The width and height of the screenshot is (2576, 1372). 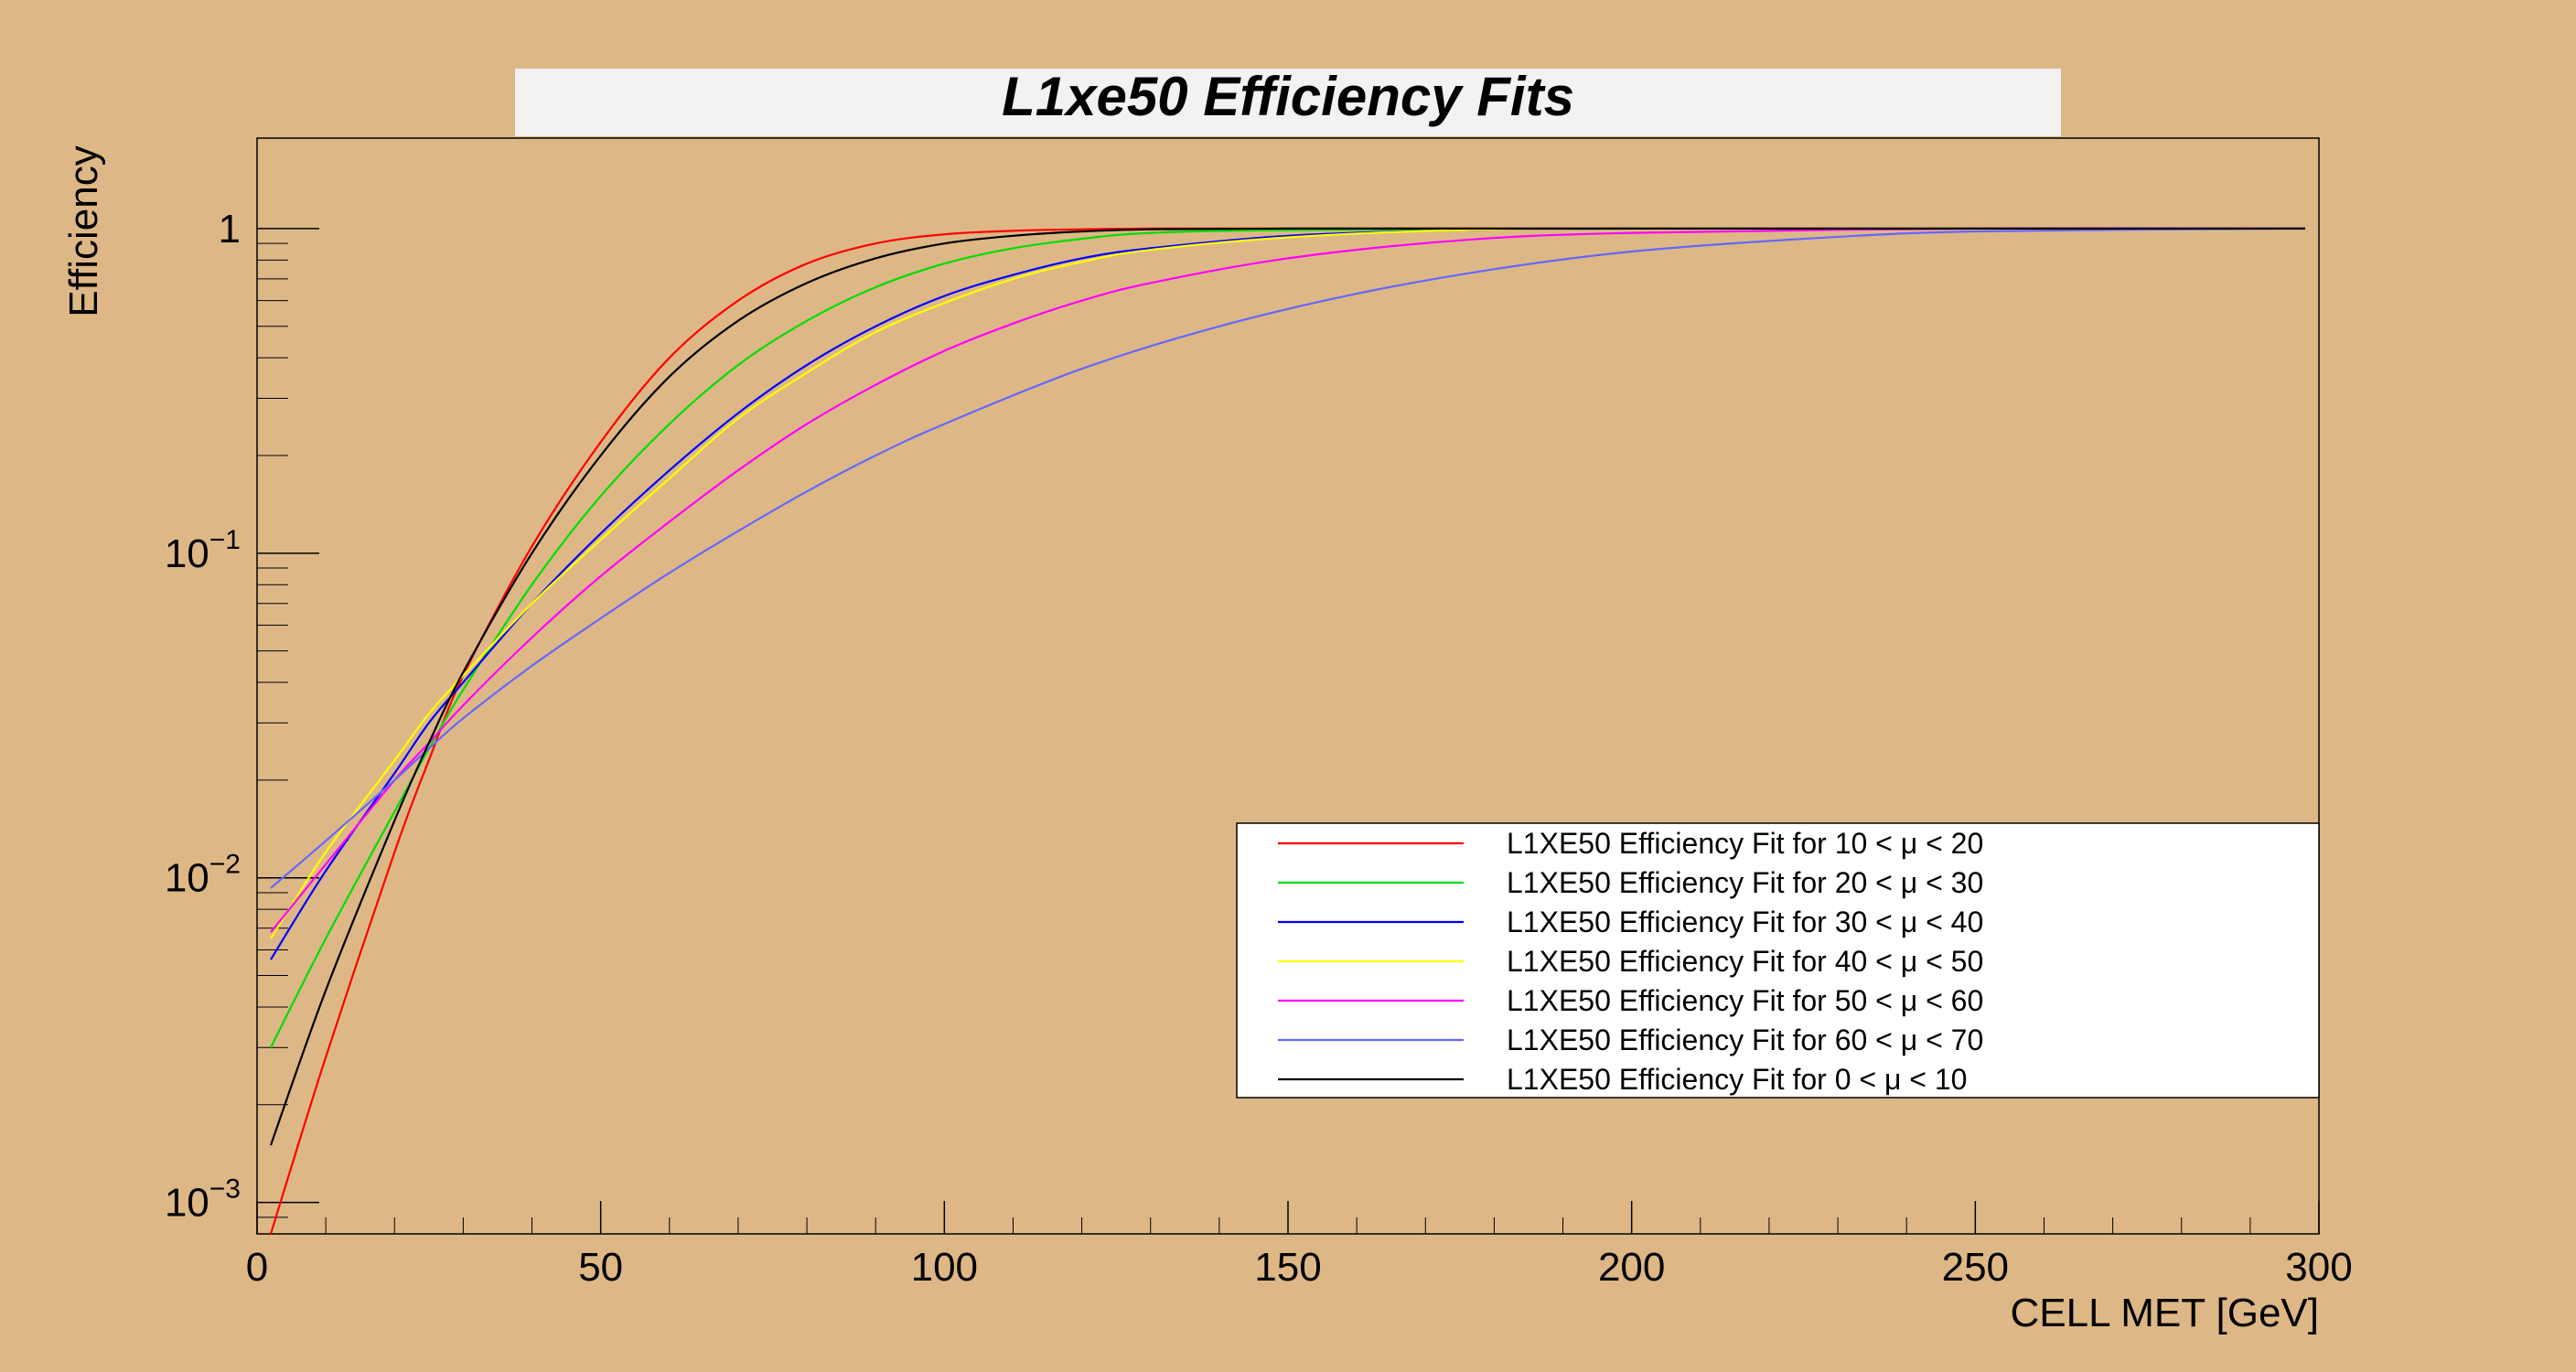 I want to click on x-tick-label: 250, so click(x=1976, y=1267).